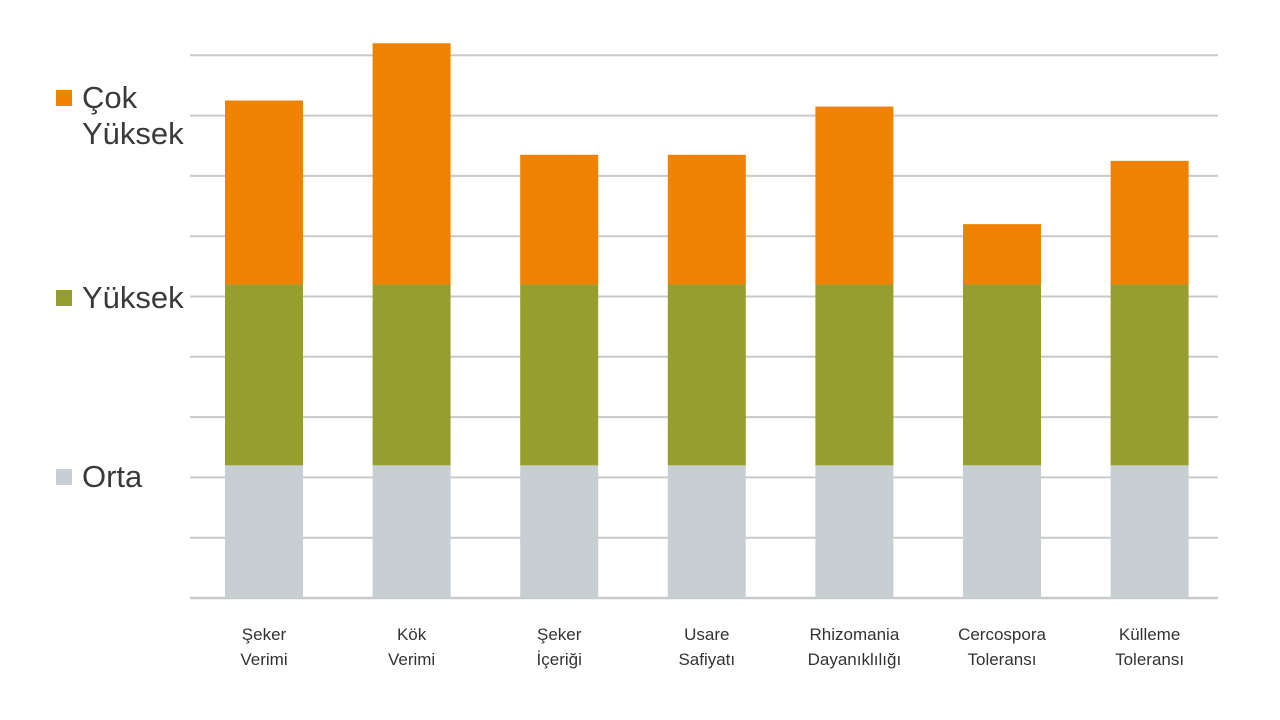 This screenshot has width=1280, height=720. What do you see at coordinates (110, 97) in the screenshot?
I see `legend-label-line: Çok` at bounding box center [110, 97].